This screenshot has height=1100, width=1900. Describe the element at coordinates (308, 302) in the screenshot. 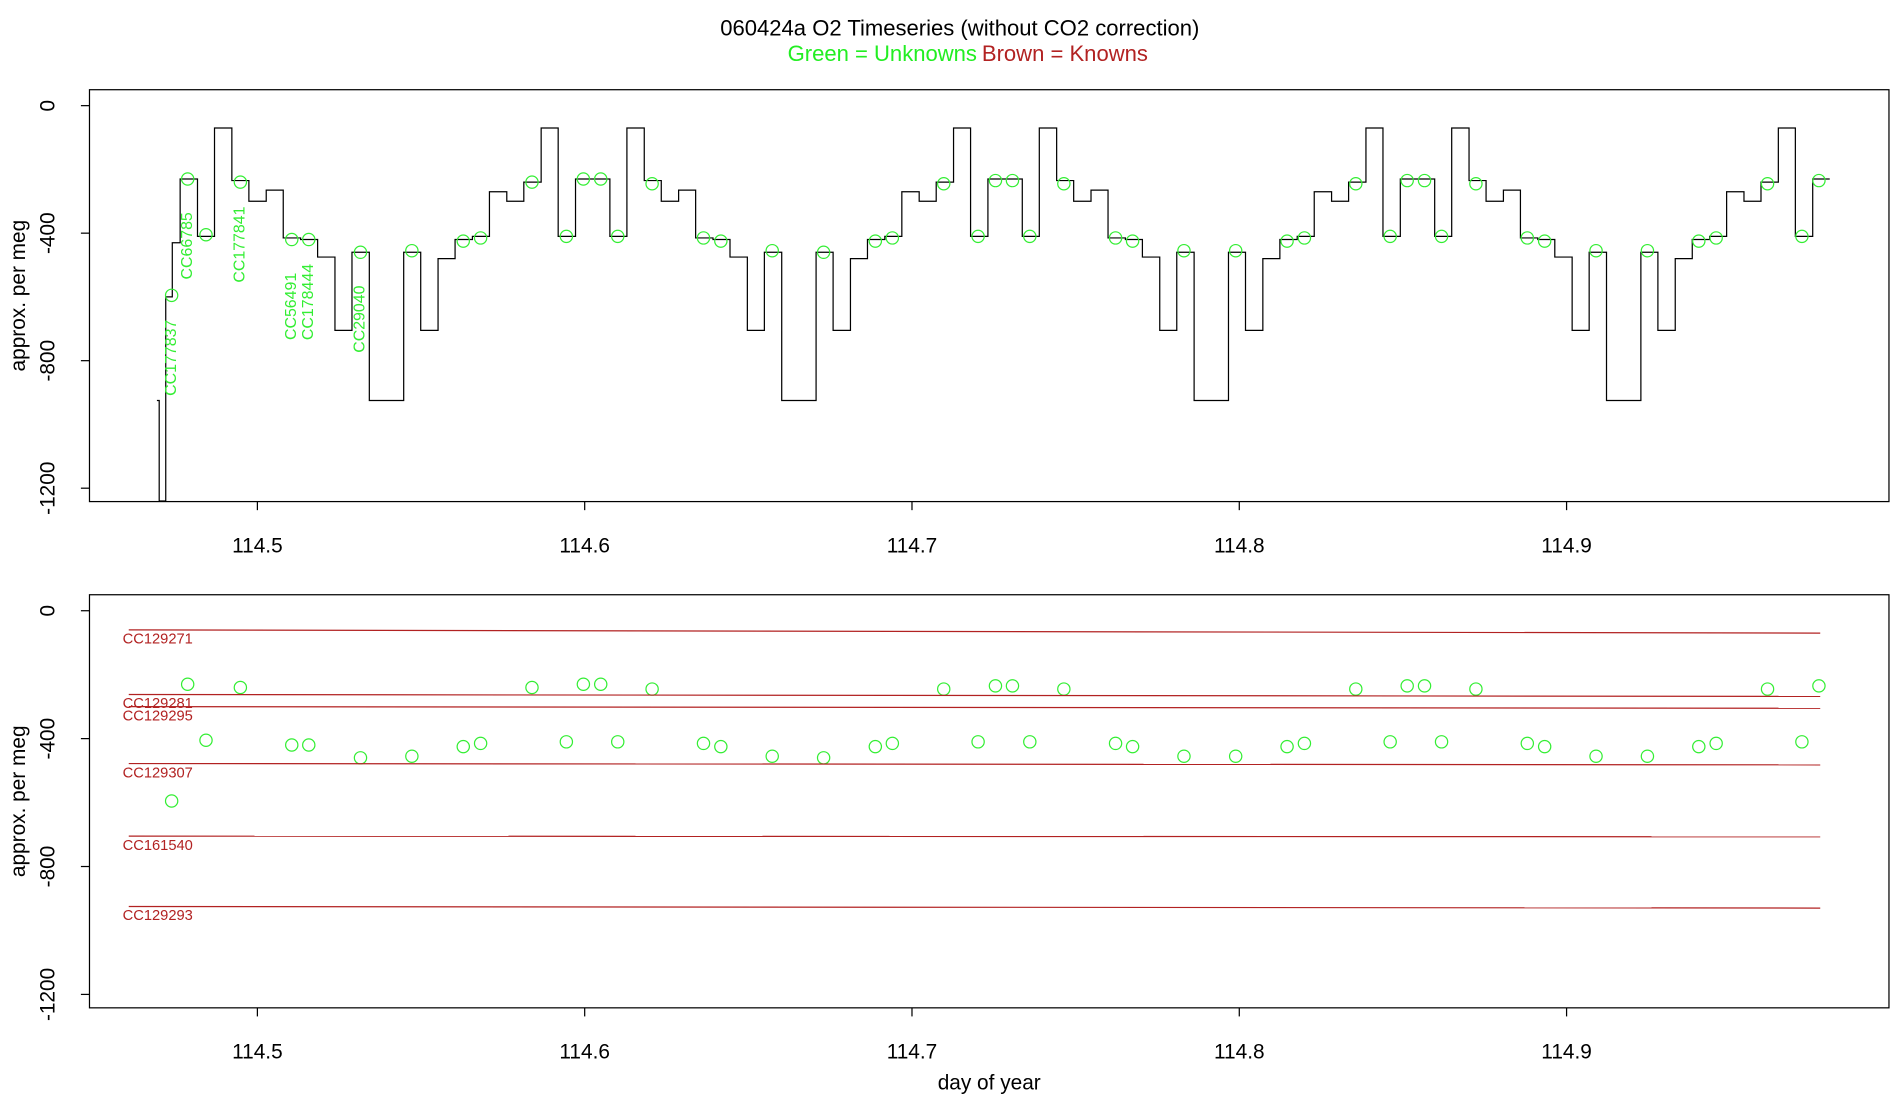

I see `point-label: CC178444` at that location.